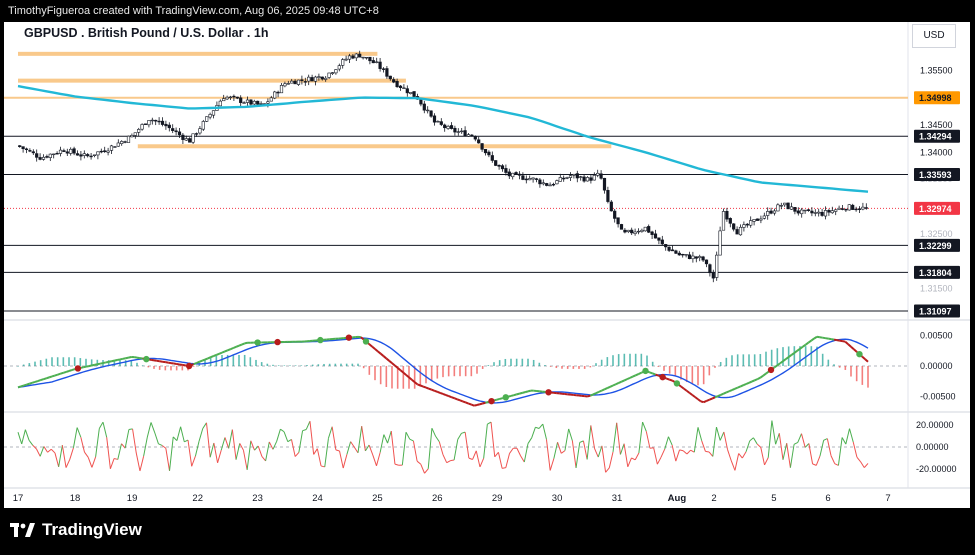 Image resolution: width=975 pixels, height=555 pixels. I want to click on macd-tick-label: -0.00500, so click(938, 397).